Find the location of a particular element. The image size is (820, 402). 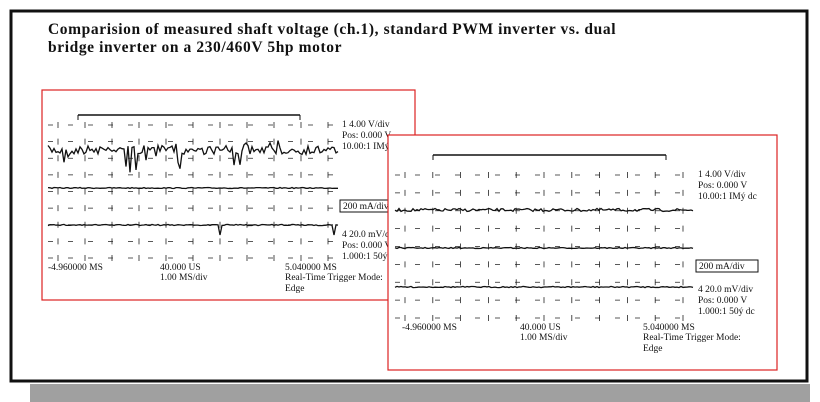

current-box is located at coordinates (727, 266).